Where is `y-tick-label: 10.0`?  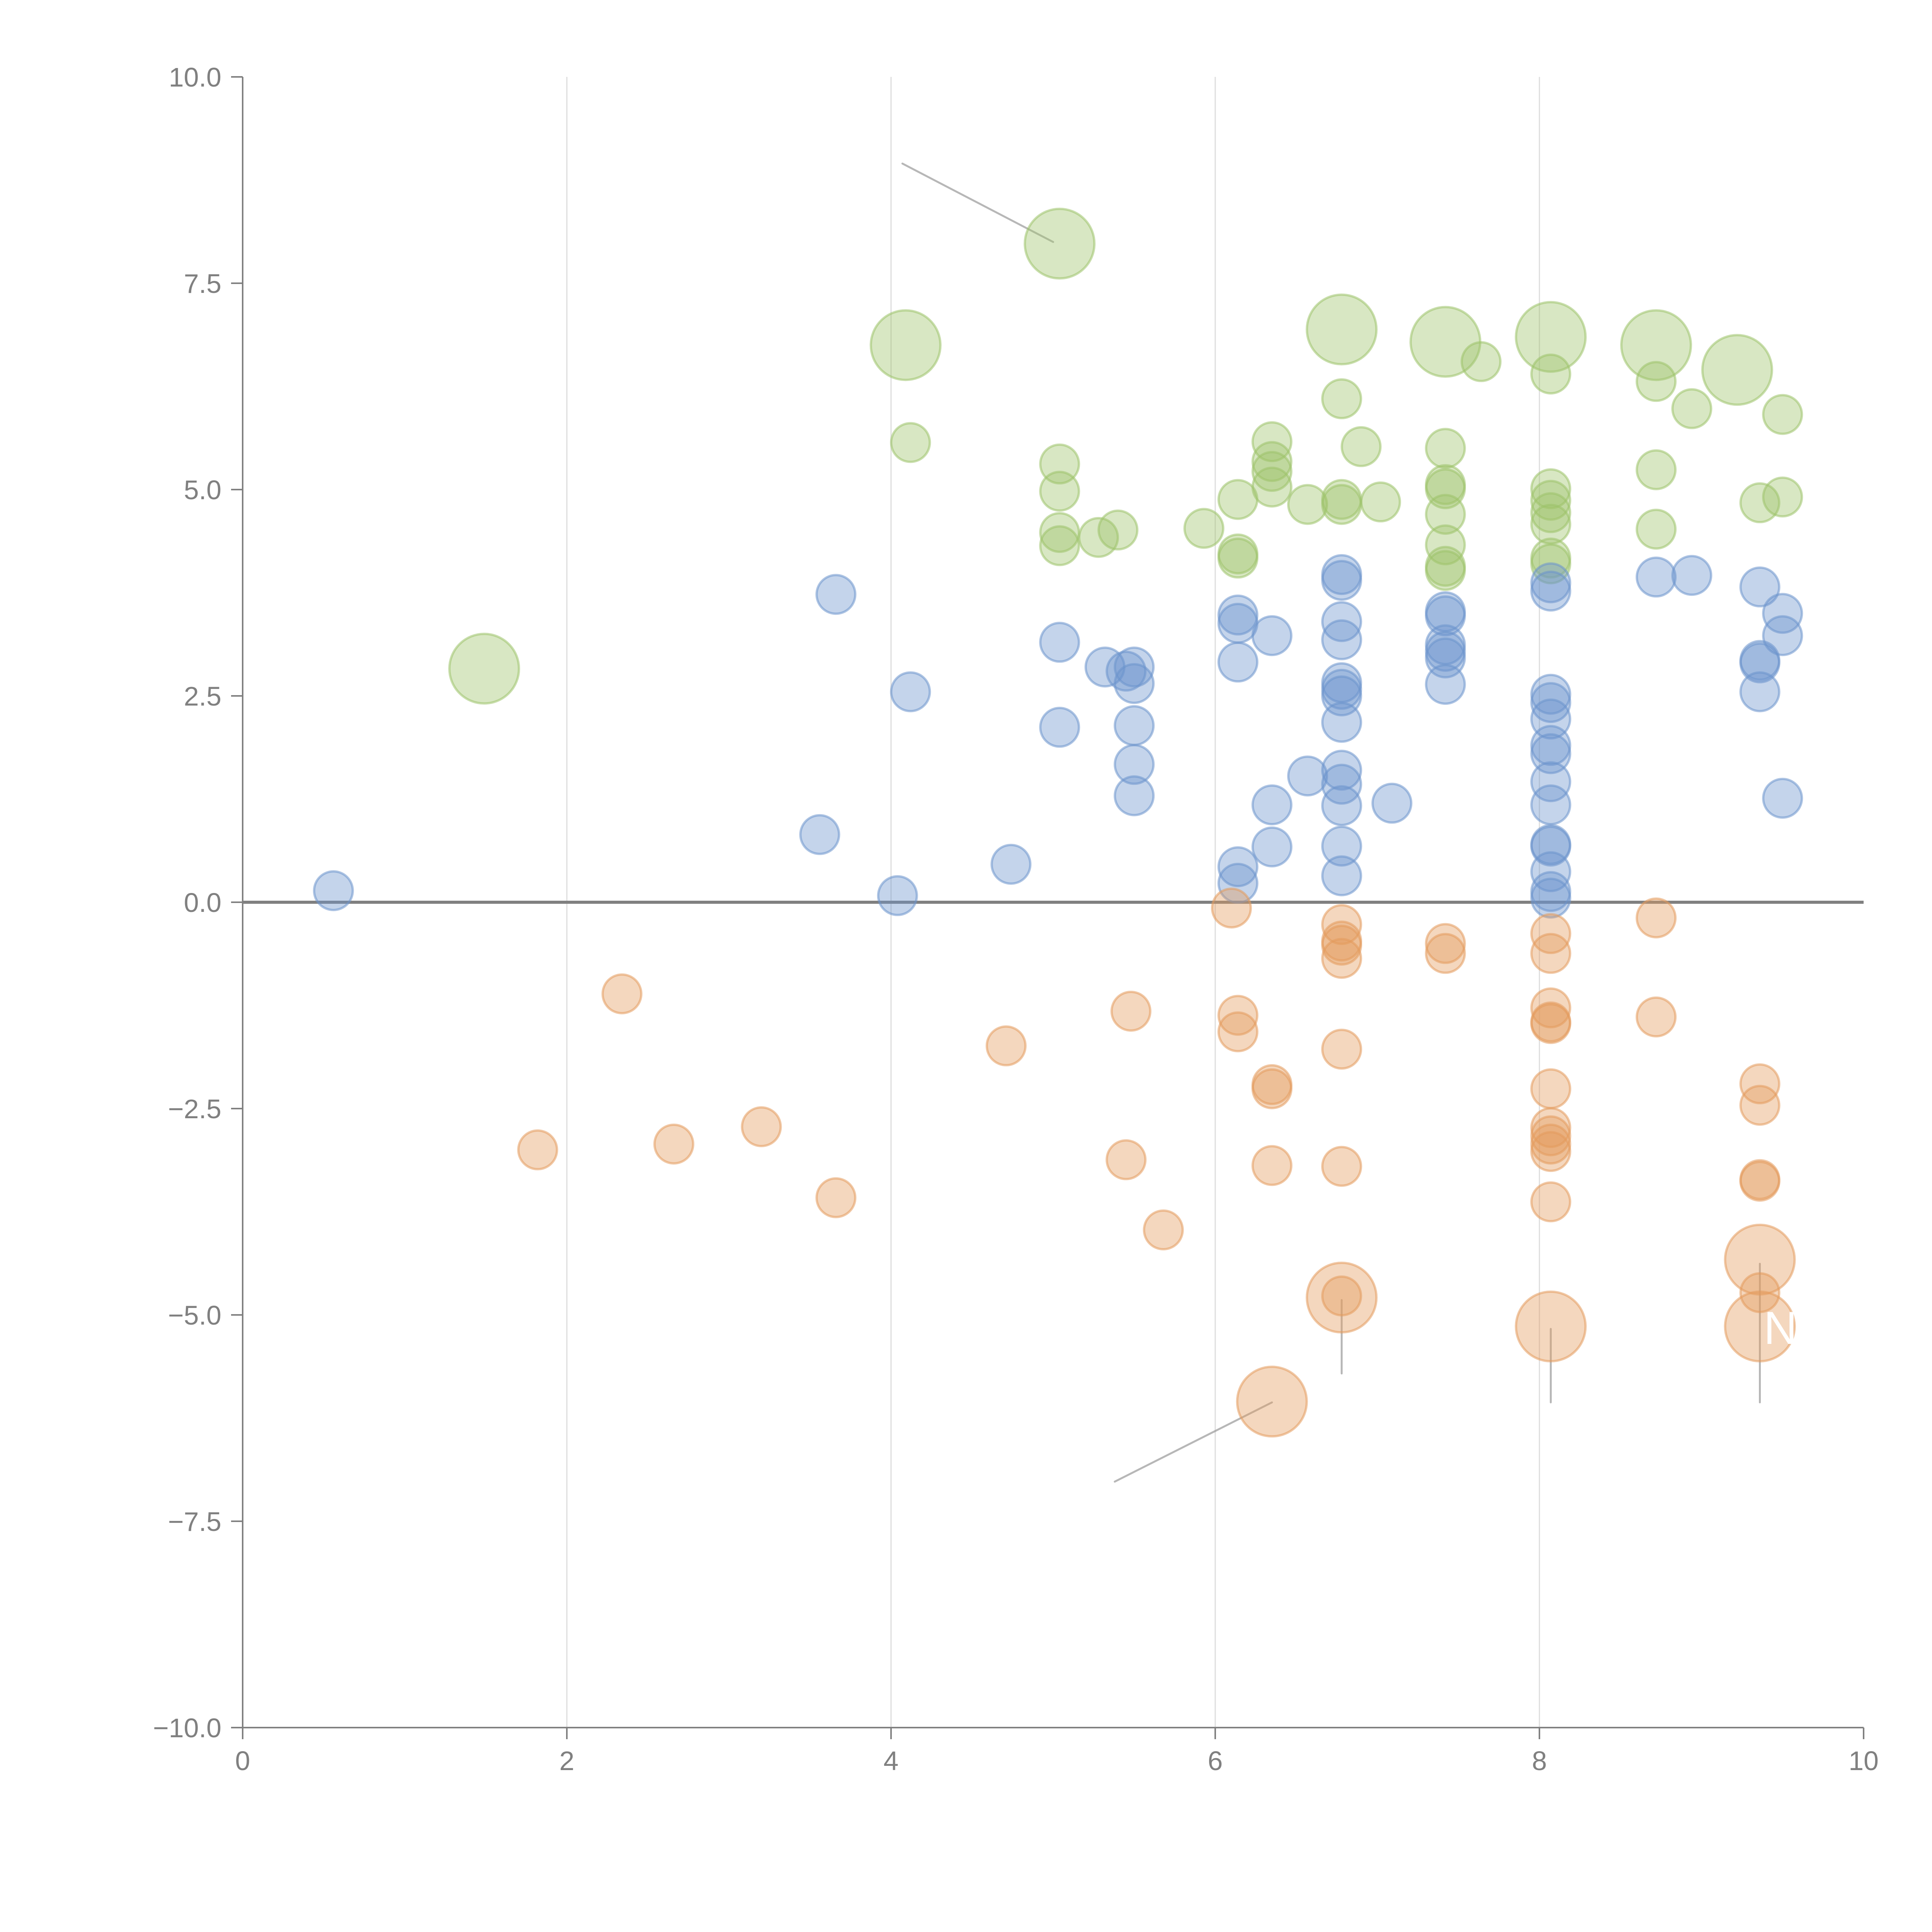
y-tick-label: 10.0 is located at coordinates (195, 77).